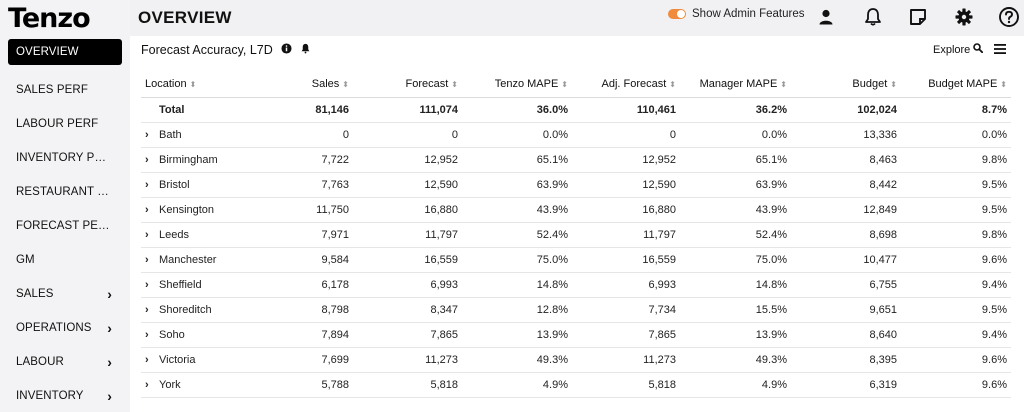  What do you see at coordinates (49, 18) in the screenshot?
I see `tenzo-logo: Tenzo` at bounding box center [49, 18].